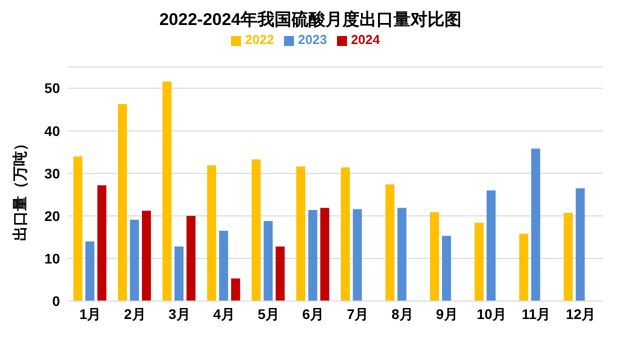 The width and height of the screenshot is (621, 339). Describe the element at coordinates (224, 314) in the screenshot. I see `x-tick-label: 4月` at that location.